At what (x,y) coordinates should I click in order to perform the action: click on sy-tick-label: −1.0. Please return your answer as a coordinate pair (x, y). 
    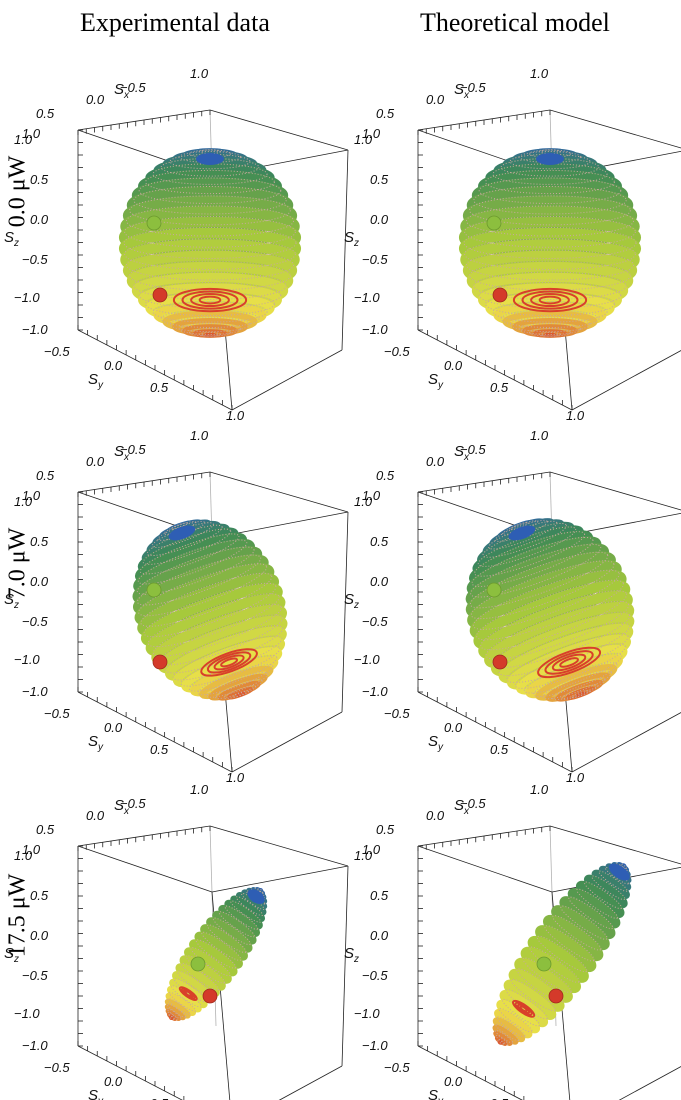
    Looking at the image, I should click on (35, 1045).